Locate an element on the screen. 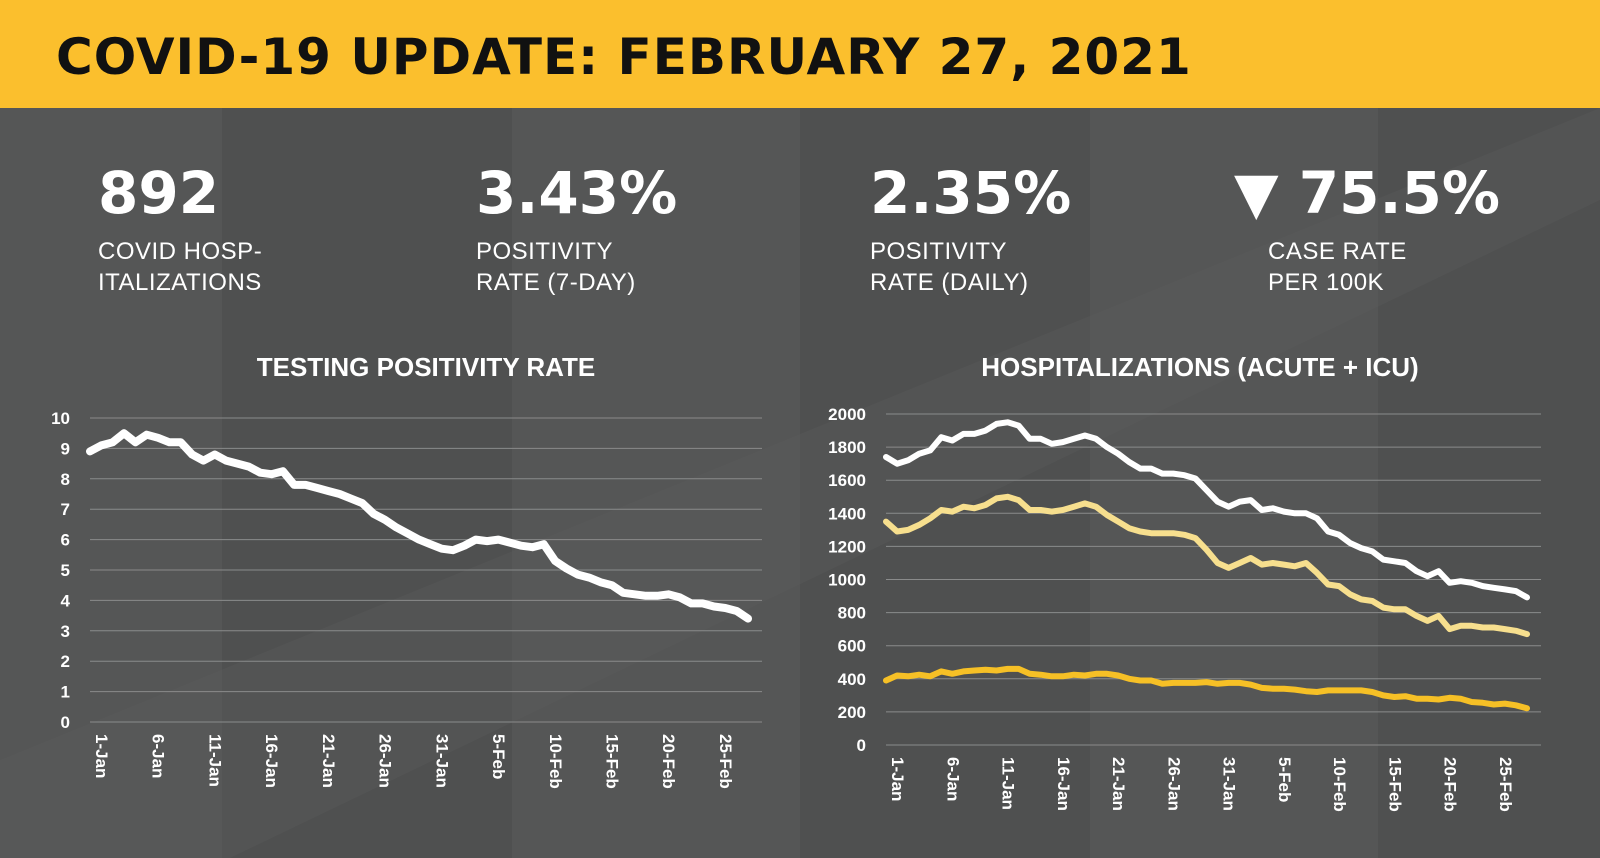 The image size is (1600, 858). y-tick-label: 400 is located at coordinates (852, 679).